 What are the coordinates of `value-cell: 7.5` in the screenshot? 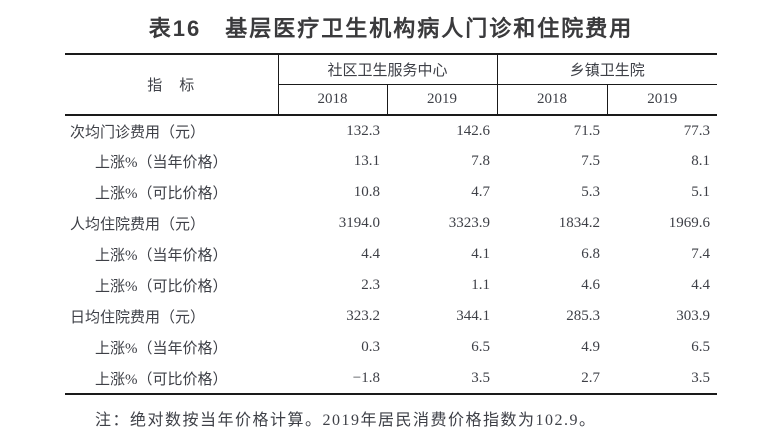 It's located at (591, 161).